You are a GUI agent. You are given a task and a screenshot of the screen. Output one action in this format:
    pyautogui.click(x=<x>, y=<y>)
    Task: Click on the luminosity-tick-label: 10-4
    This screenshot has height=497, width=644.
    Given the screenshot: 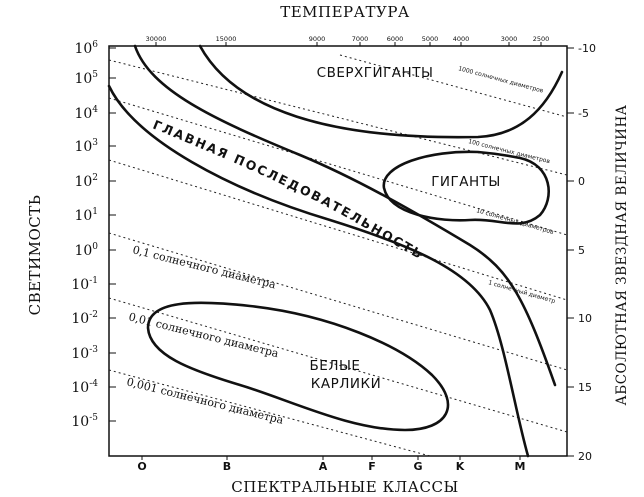 What is the action you would take?
    pyautogui.click(x=84, y=387)
    